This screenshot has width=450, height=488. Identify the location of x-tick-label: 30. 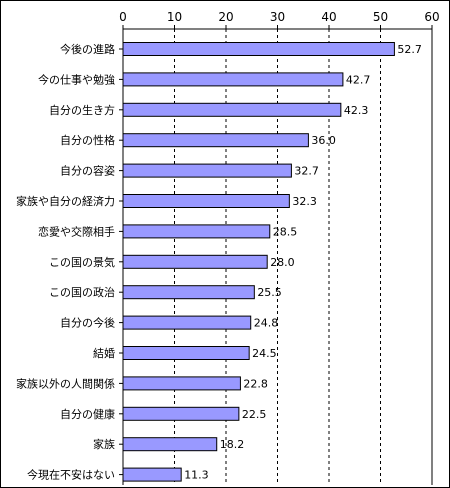
(277, 17).